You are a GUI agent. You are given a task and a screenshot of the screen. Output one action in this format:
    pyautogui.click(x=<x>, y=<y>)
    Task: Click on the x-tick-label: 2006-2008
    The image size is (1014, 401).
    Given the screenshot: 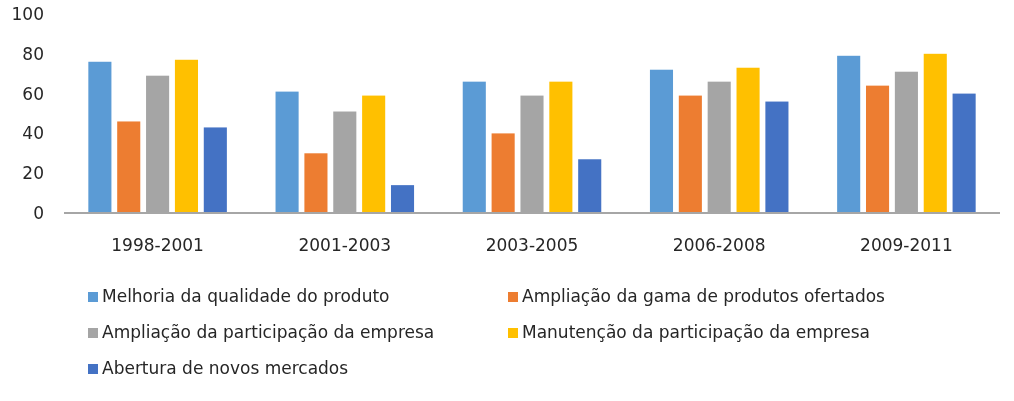 What is the action you would take?
    pyautogui.click(x=719, y=245)
    